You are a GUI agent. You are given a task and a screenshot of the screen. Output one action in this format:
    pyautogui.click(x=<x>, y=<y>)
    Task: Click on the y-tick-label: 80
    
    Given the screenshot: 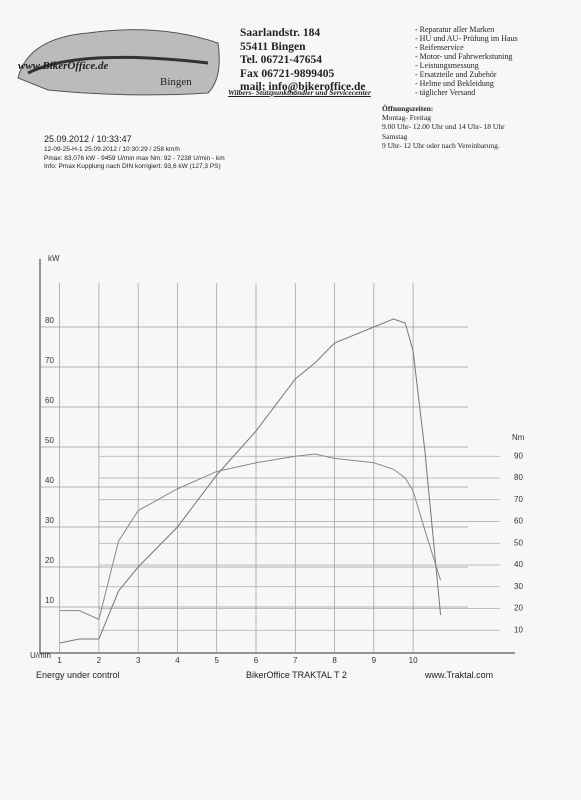 What is the action you would take?
    pyautogui.click(x=49, y=320)
    